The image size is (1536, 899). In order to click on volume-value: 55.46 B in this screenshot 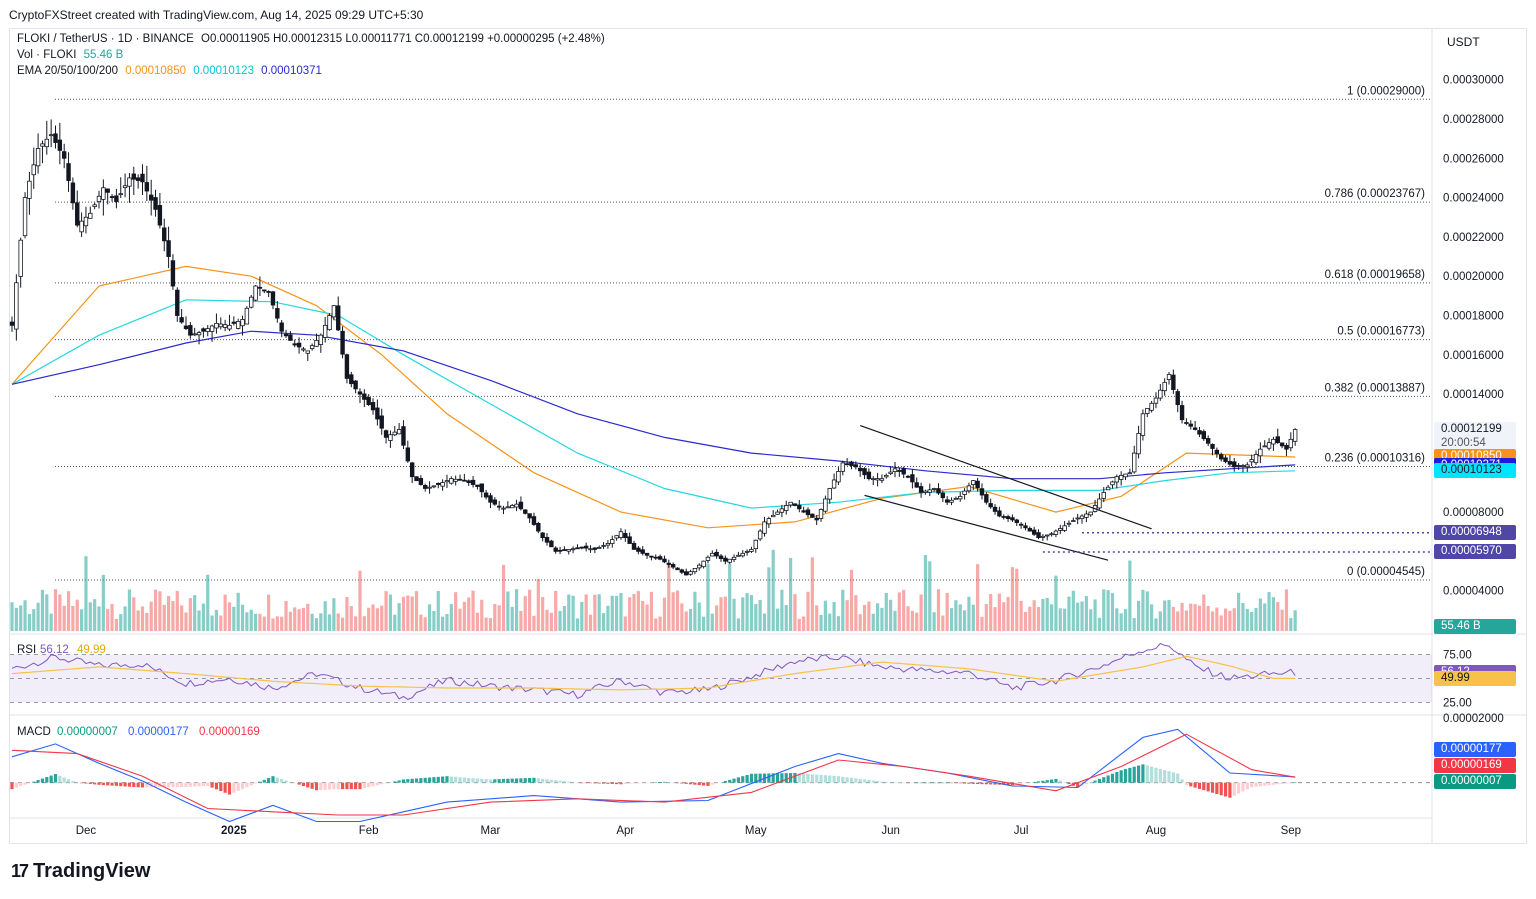, I will do `click(103, 55)`.